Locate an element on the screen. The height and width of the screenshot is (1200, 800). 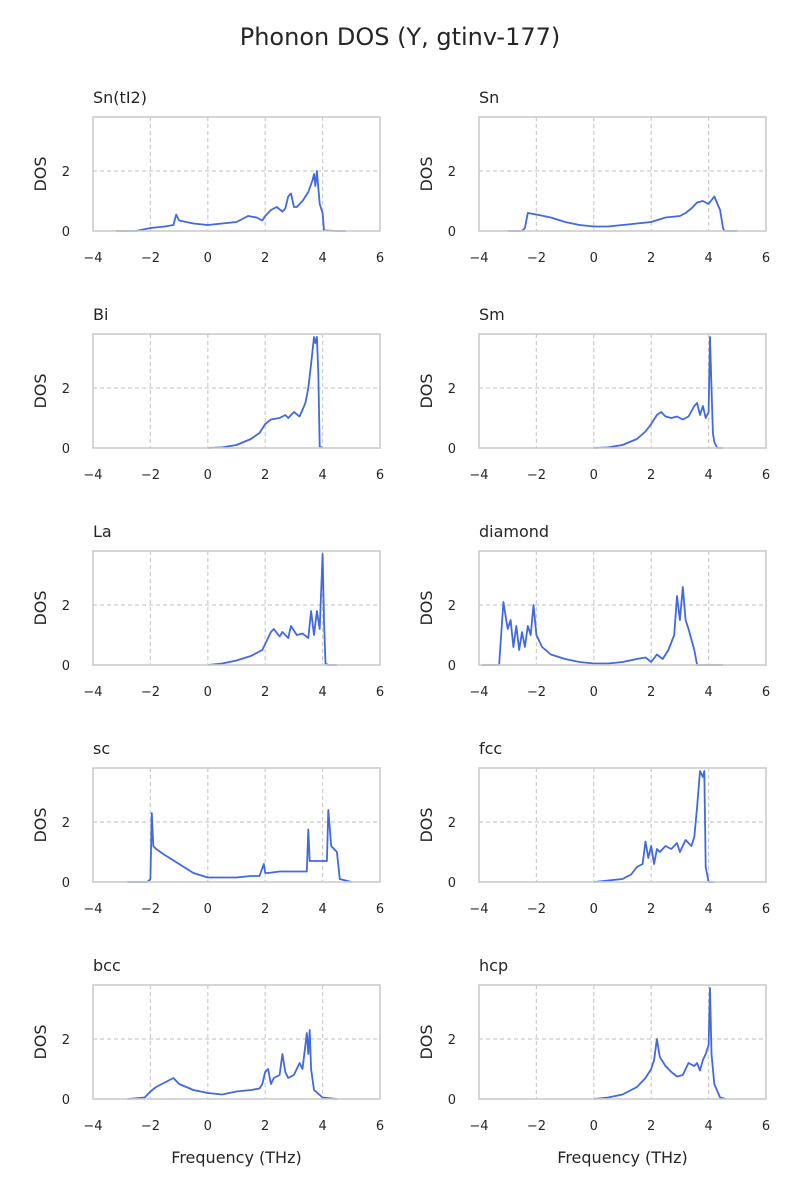
subplot-3: Sm −4 −2 0 2 4 6 0 2 DOS is located at coordinates (593, 394).